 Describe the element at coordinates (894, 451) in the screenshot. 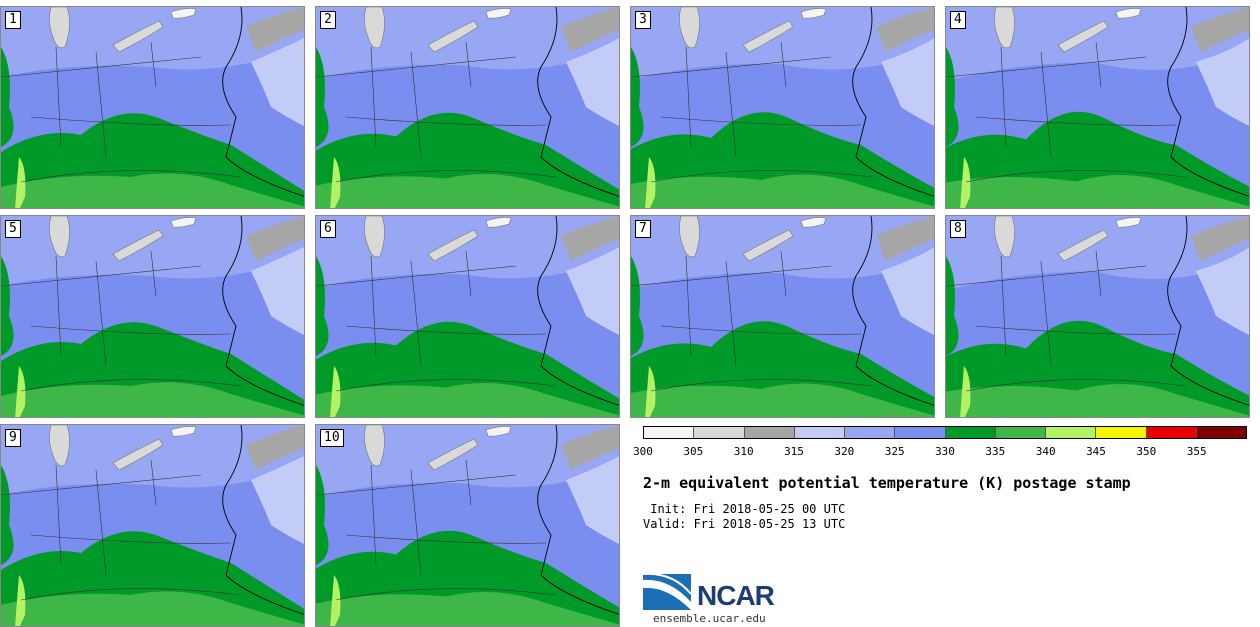

I see `colorbar-tick-label: 325` at that location.